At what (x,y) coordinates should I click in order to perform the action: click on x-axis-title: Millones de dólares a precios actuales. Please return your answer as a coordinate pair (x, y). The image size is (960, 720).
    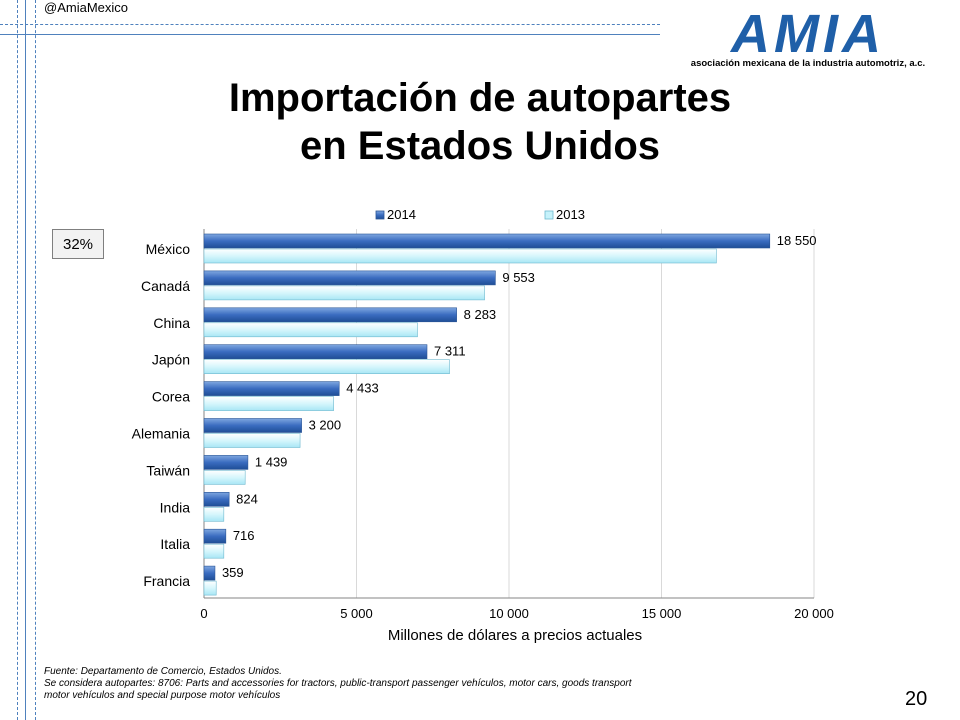
    Looking at the image, I should click on (515, 635).